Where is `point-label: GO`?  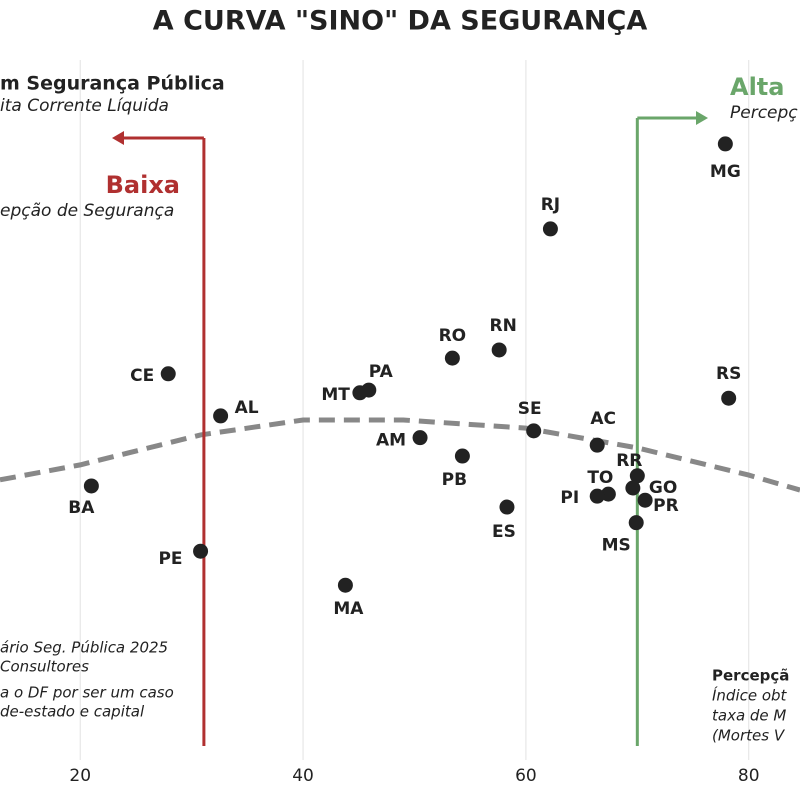 point-label: GO is located at coordinates (663, 488).